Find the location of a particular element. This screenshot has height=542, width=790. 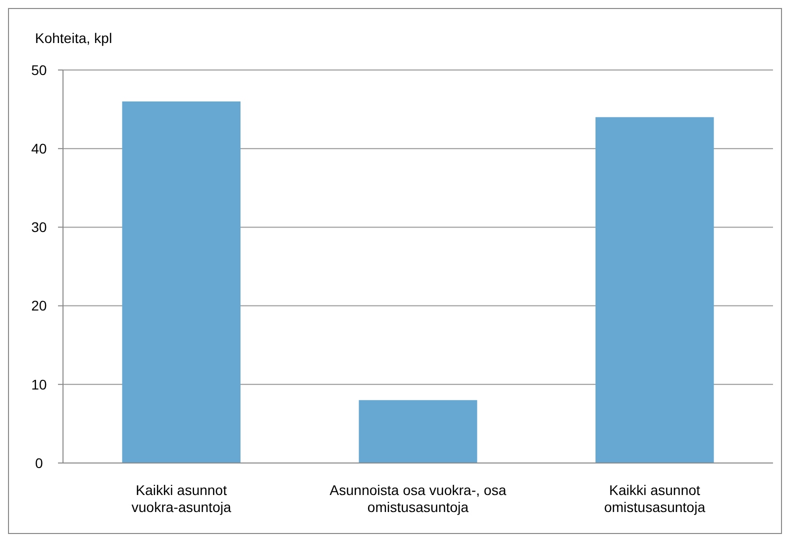

y-tick-label: 10 is located at coordinates (39, 384).